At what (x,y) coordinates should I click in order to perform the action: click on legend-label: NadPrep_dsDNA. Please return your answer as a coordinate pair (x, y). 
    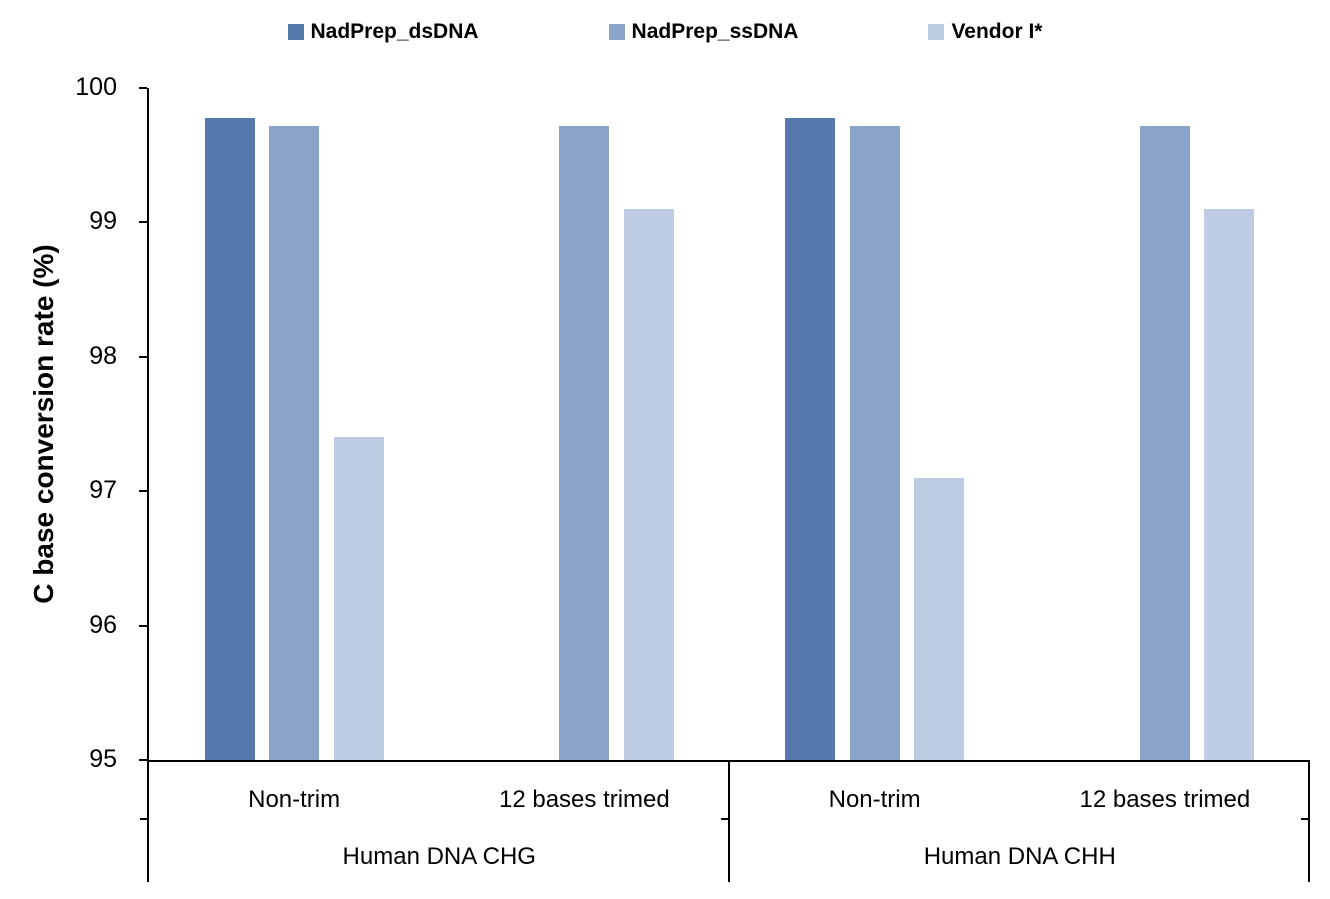
    Looking at the image, I should click on (394, 31).